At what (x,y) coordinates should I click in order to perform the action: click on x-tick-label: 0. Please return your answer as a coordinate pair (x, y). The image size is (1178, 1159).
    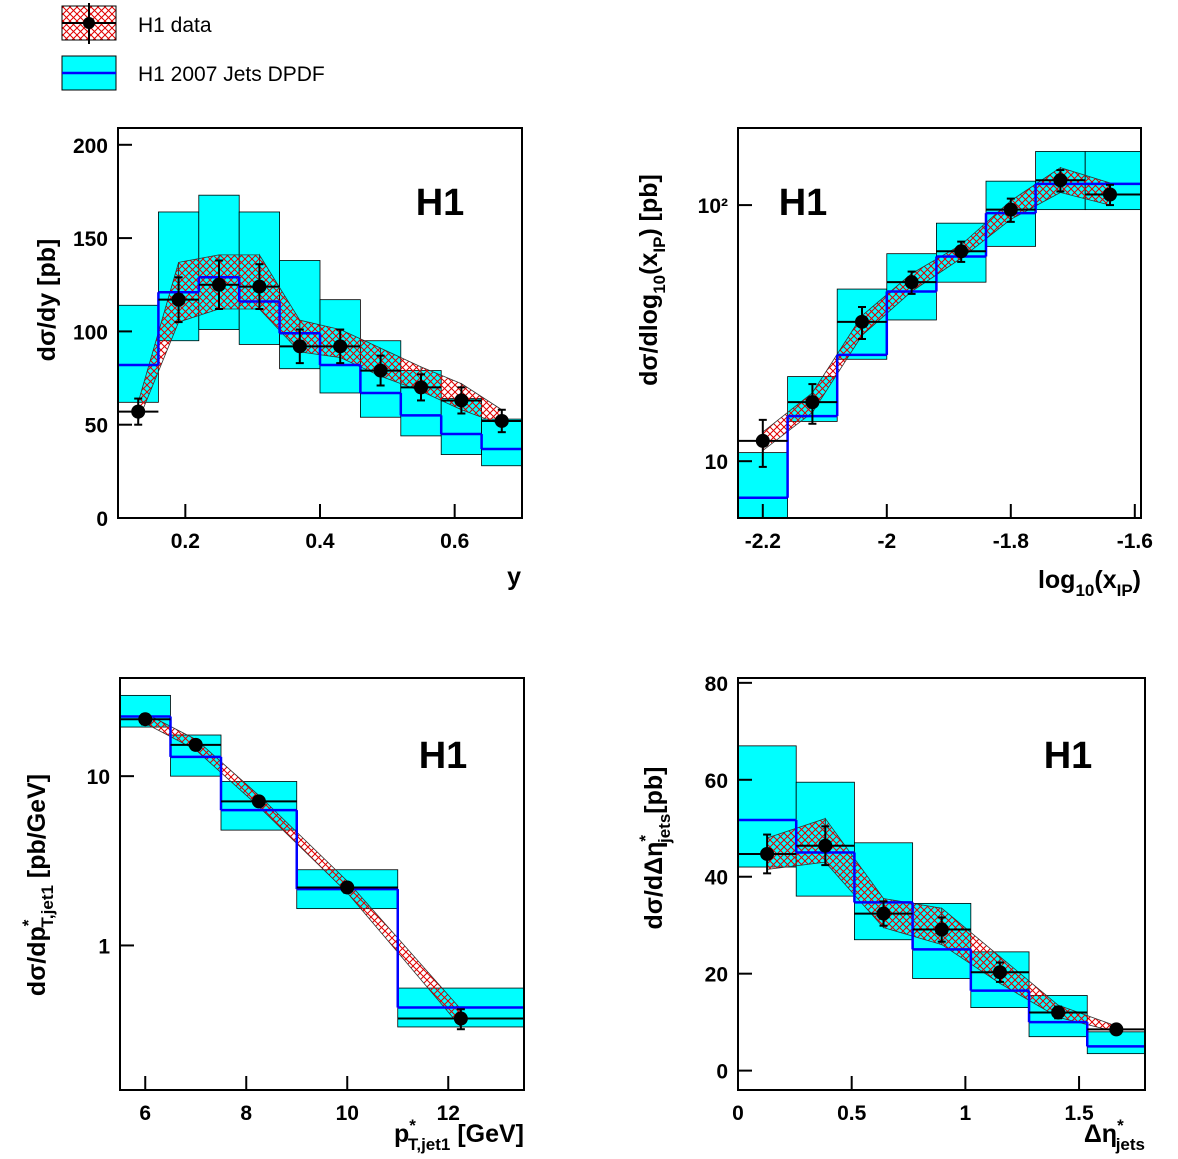
    Looking at the image, I should click on (738, 1113).